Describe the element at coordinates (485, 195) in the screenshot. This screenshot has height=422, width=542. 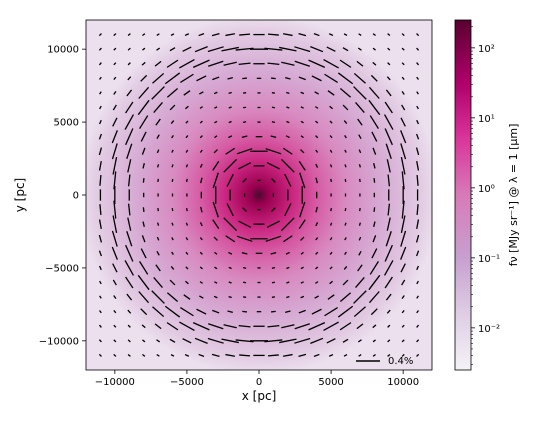
I see `colorbar-ticks: 10⁻² 10⁻¹ 10⁰ 10¹ 10²` at that location.